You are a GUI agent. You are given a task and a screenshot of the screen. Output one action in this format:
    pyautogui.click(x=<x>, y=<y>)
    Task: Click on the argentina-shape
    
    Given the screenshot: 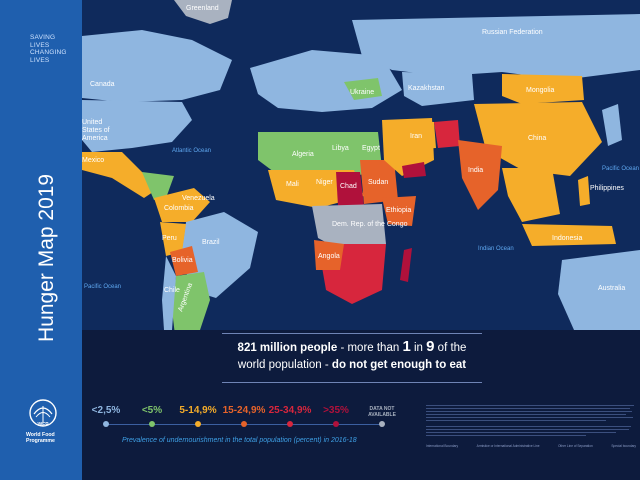 What is the action you would take?
    pyautogui.click(x=191, y=316)
    